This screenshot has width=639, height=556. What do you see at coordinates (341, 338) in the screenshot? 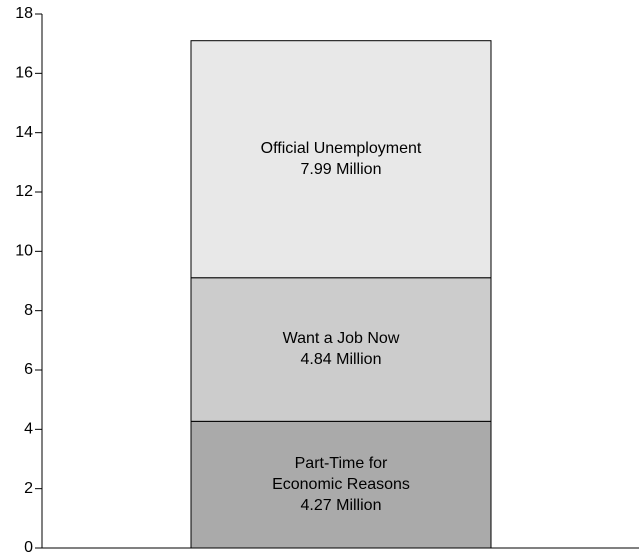
I see `segment-label-line: Want a Job Now` at bounding box center [341, 338].